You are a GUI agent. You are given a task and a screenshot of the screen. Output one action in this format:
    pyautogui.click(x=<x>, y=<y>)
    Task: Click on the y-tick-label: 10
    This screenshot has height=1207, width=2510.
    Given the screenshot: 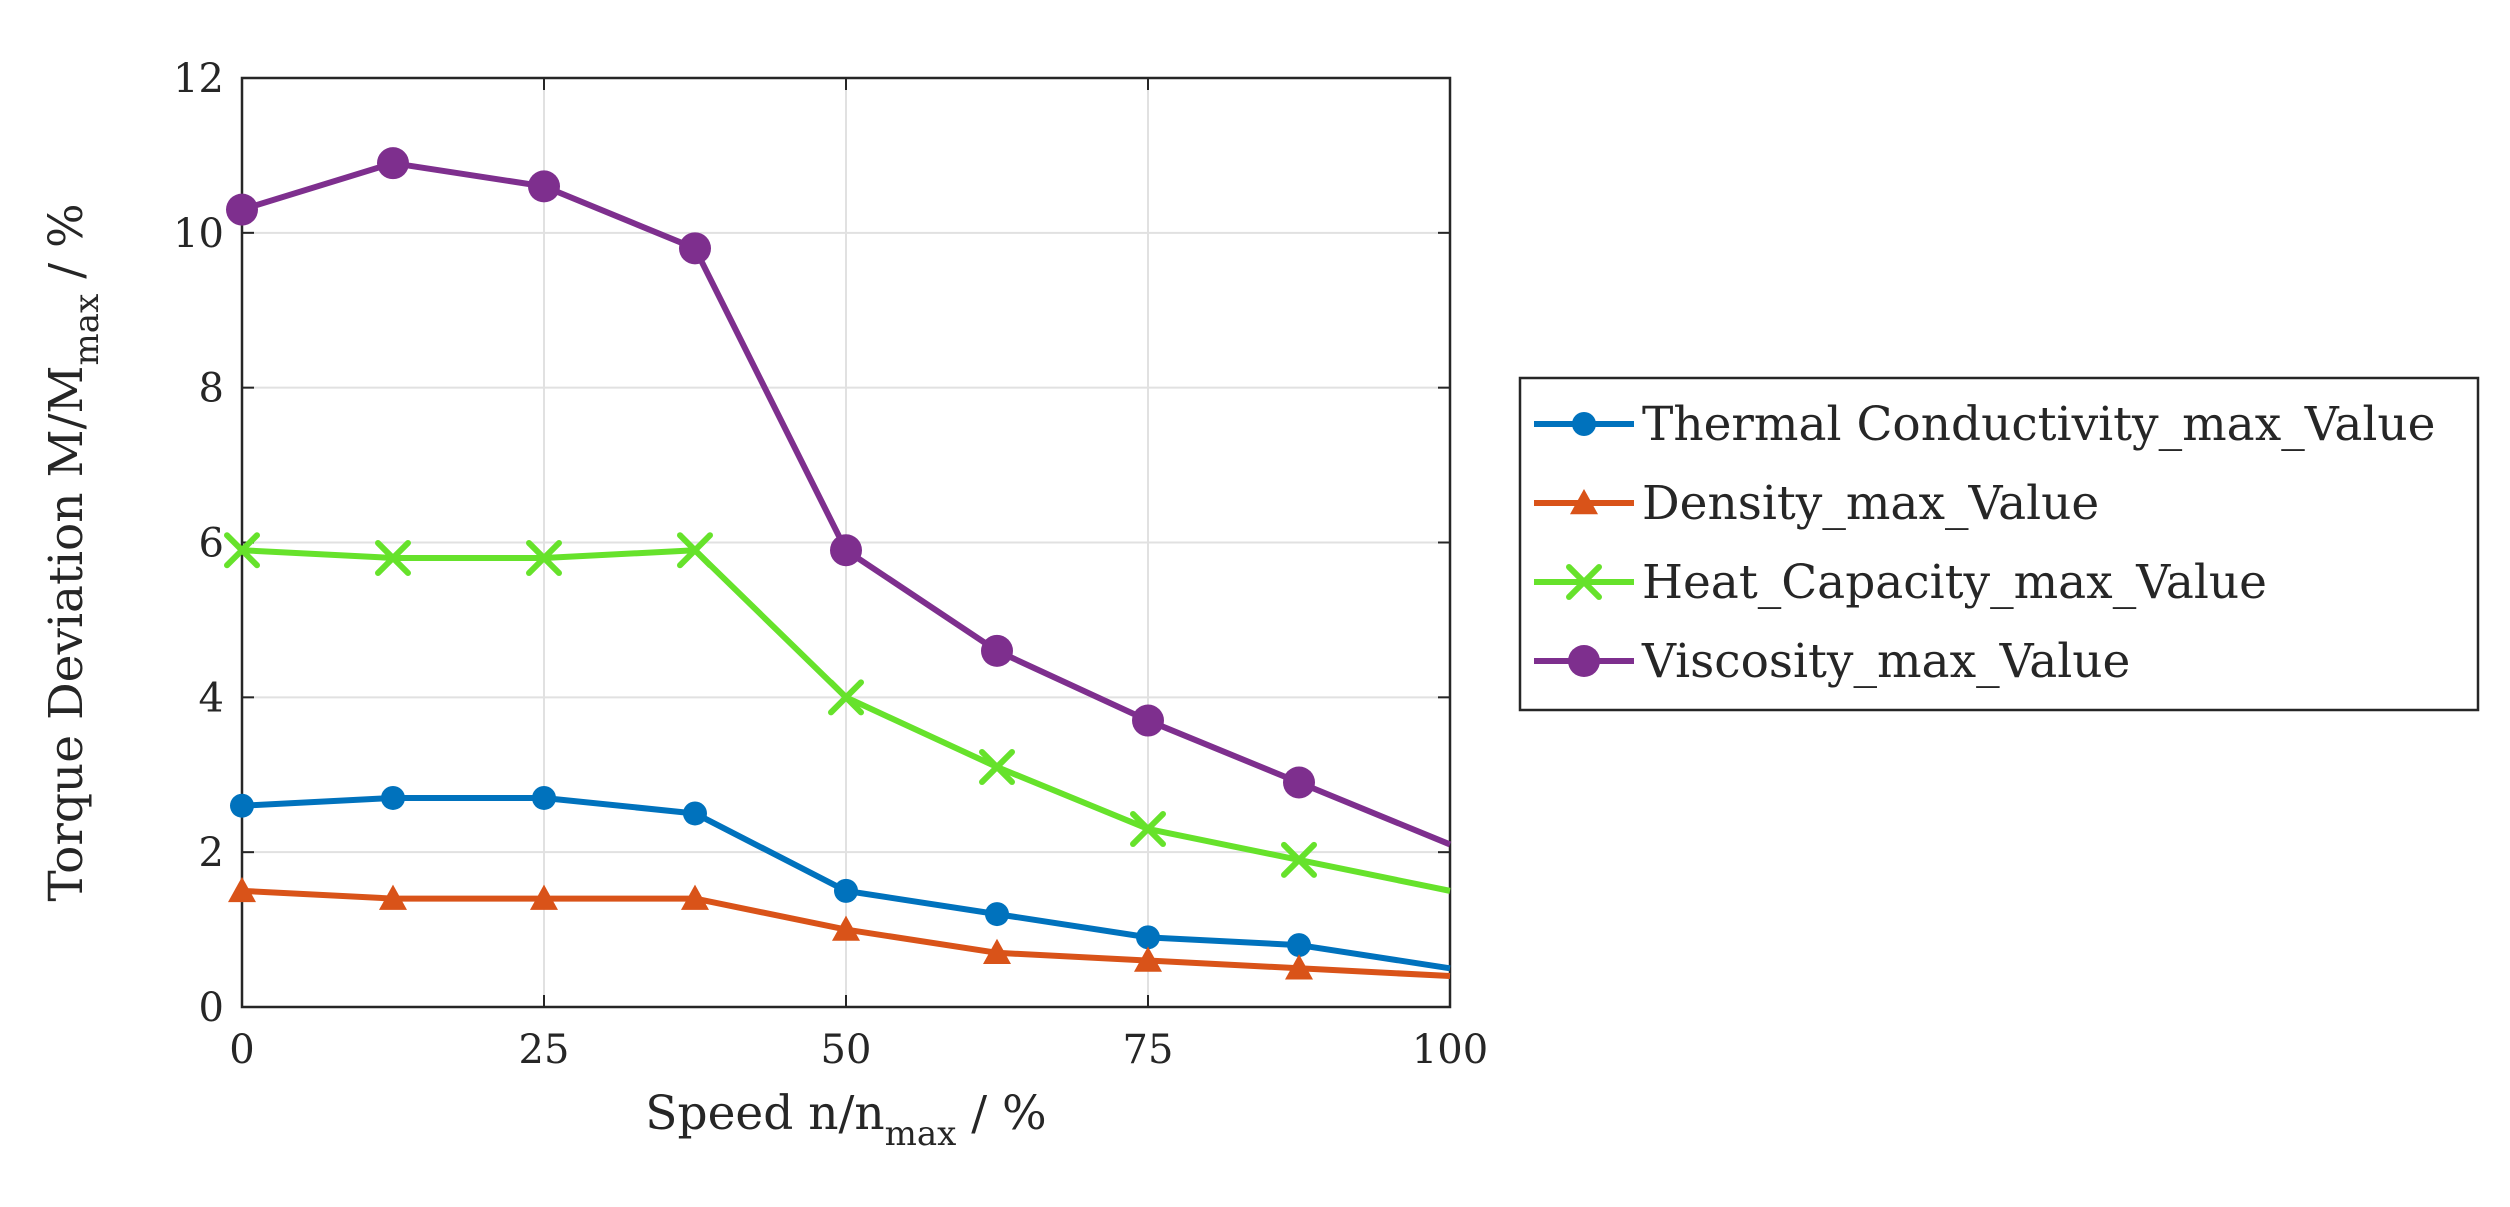 What is the action you would take?
    pyautogui.click(x=198, y=234)
    